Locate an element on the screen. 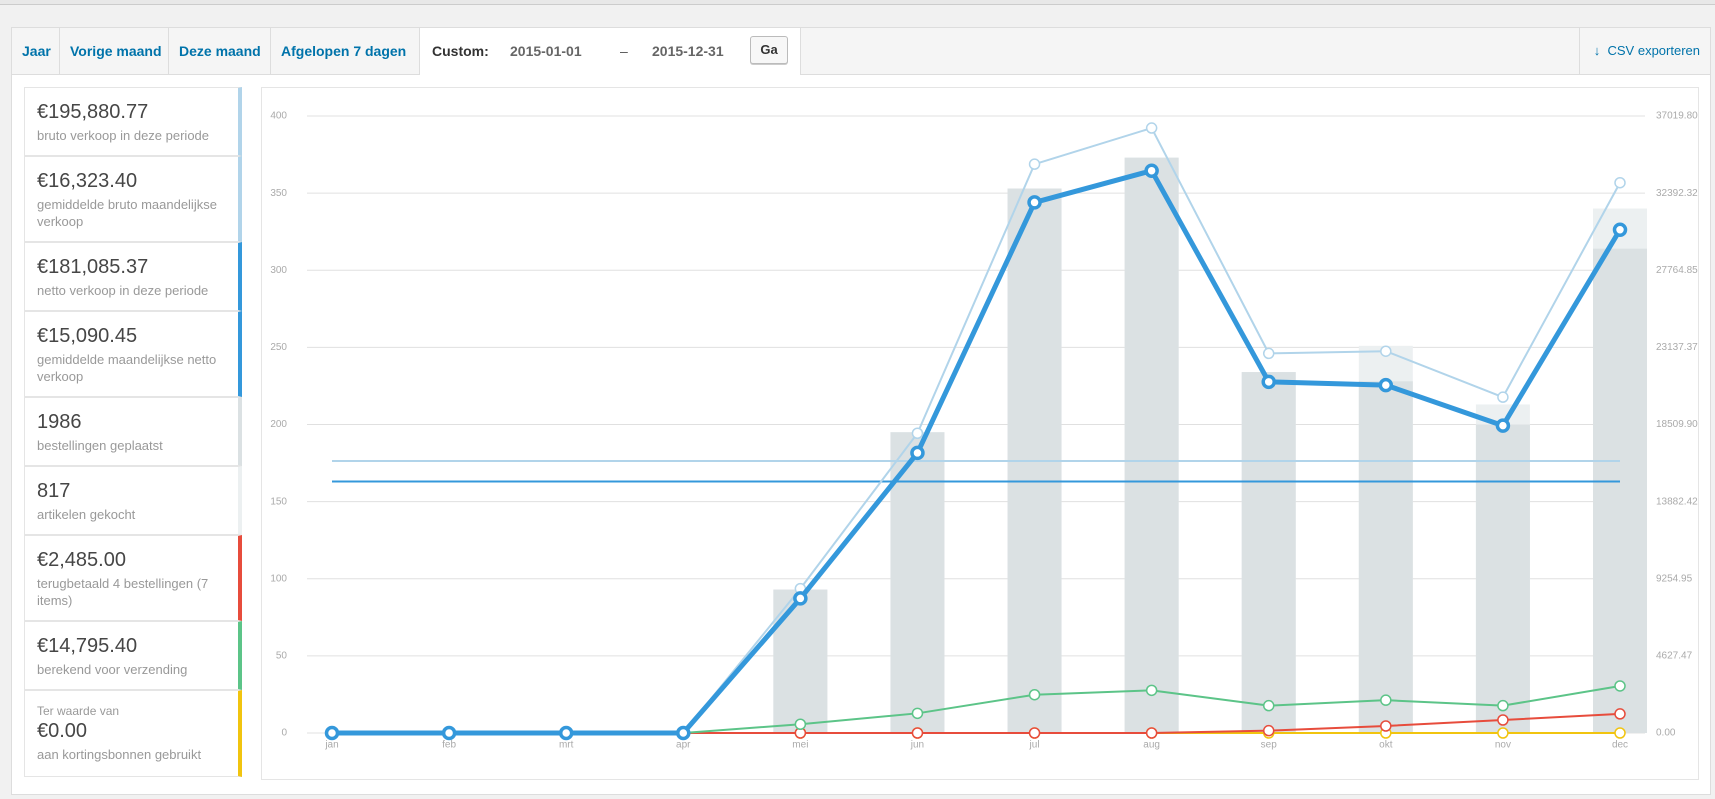 The width and height of the screenshot is (1715, 799). y2-tick-label: 4627.47 is located at coordinates (1674, 656).